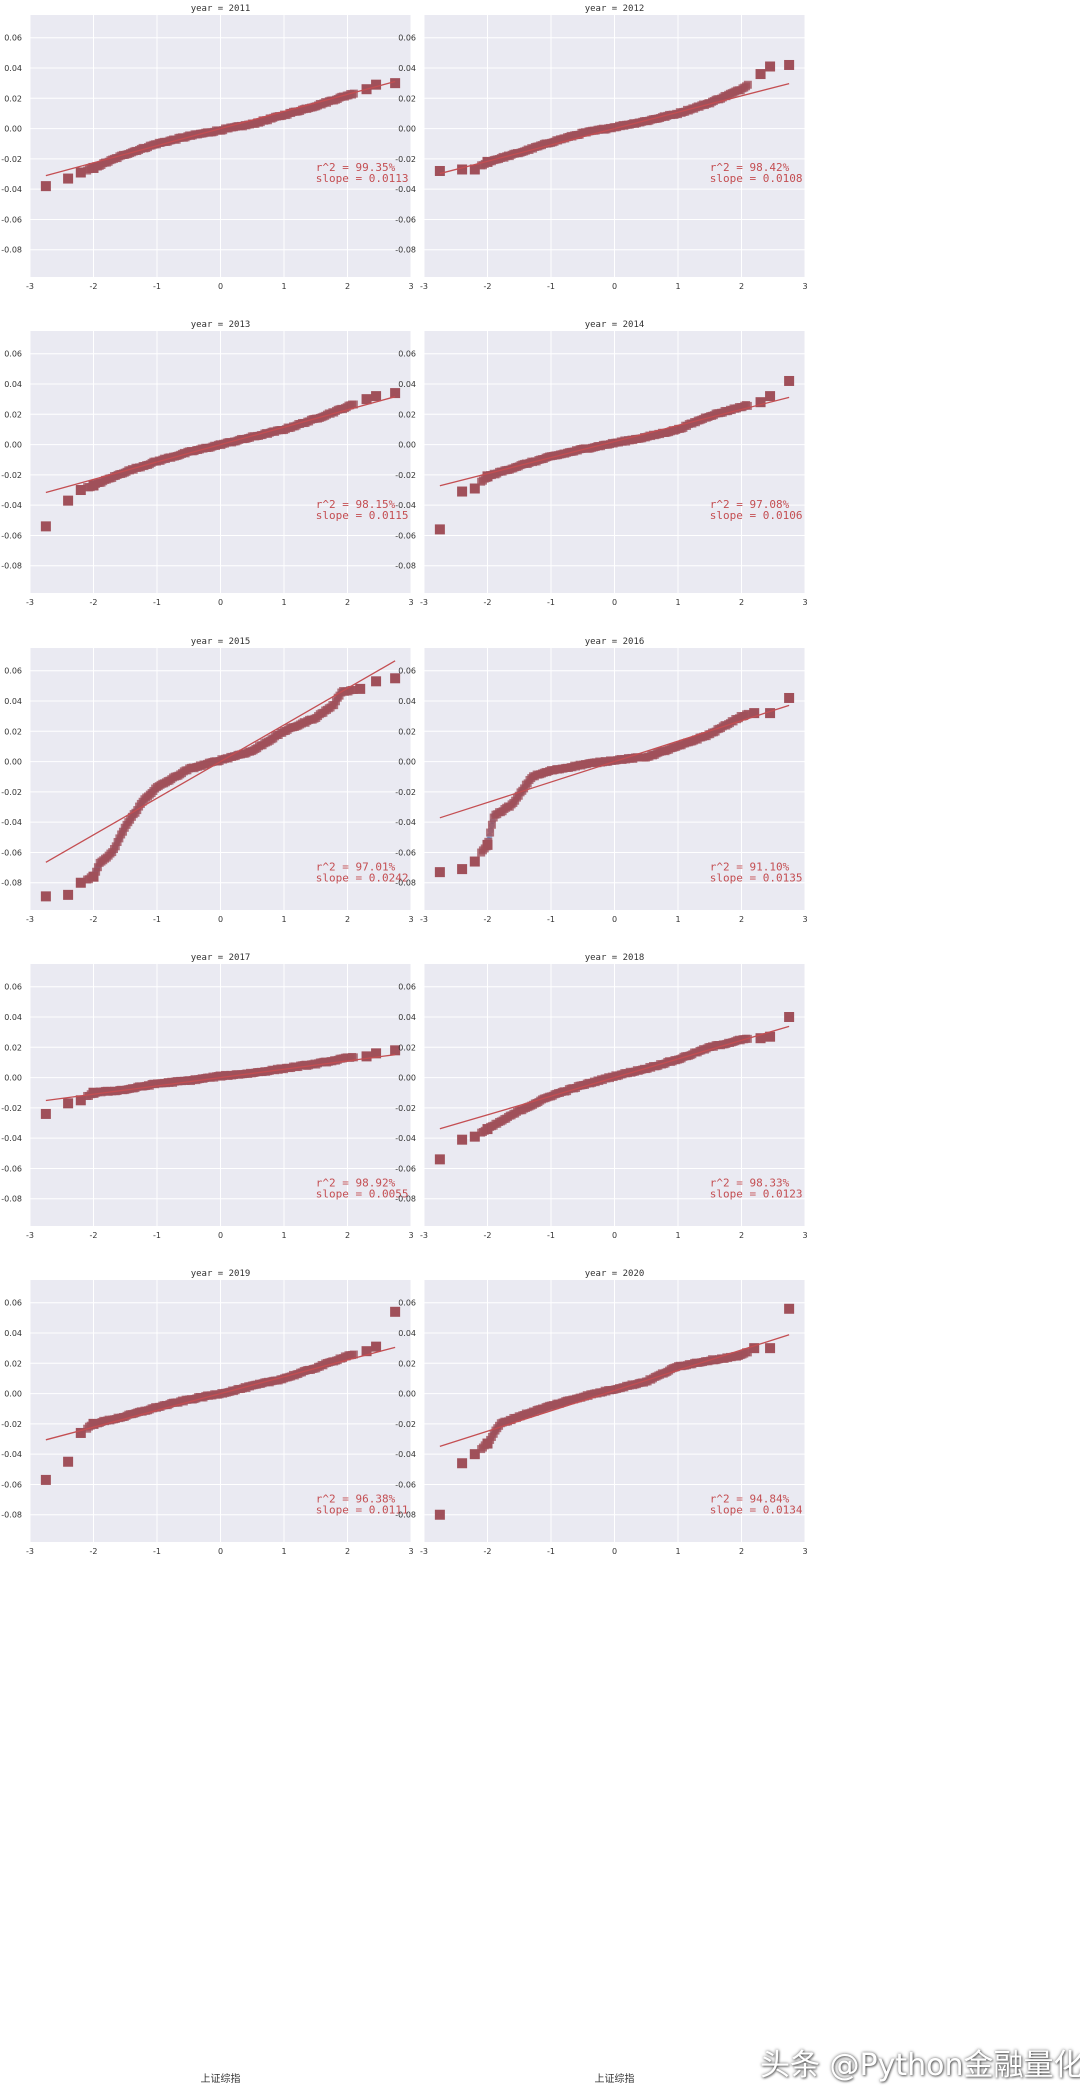 The height and width of the screenshot is (2086, 1080). What do you see at coordinates (356, 167) in the screenshot?
I see `r2-annotation: r^2 = 99.35%` at bounding box center [356, 167].